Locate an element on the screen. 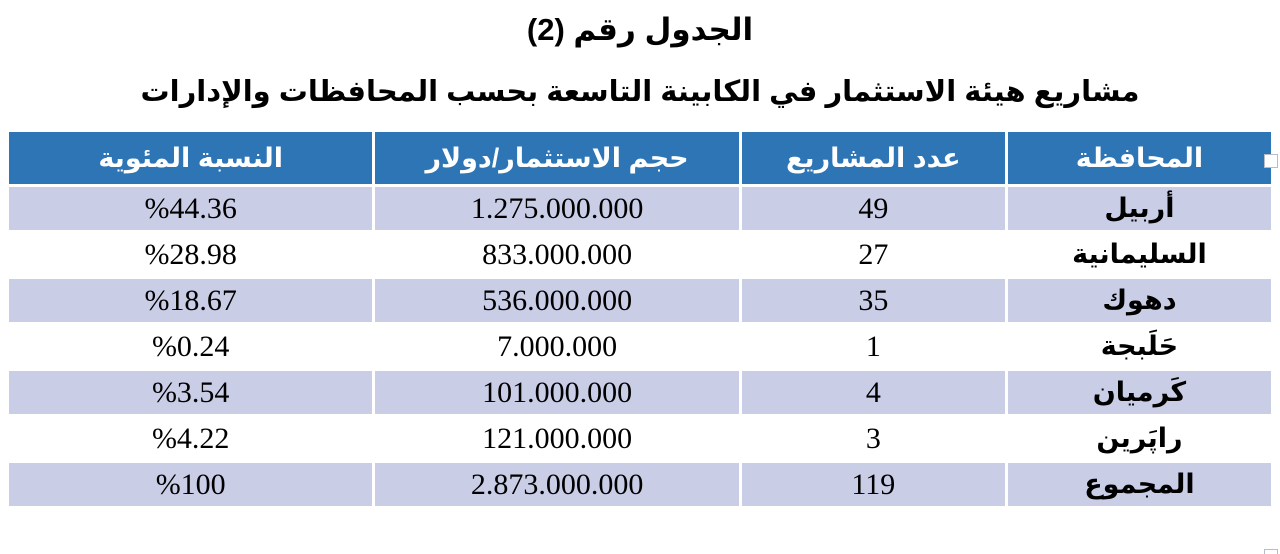  cell-projects-count: 27 is located at coordinates (873, 254).